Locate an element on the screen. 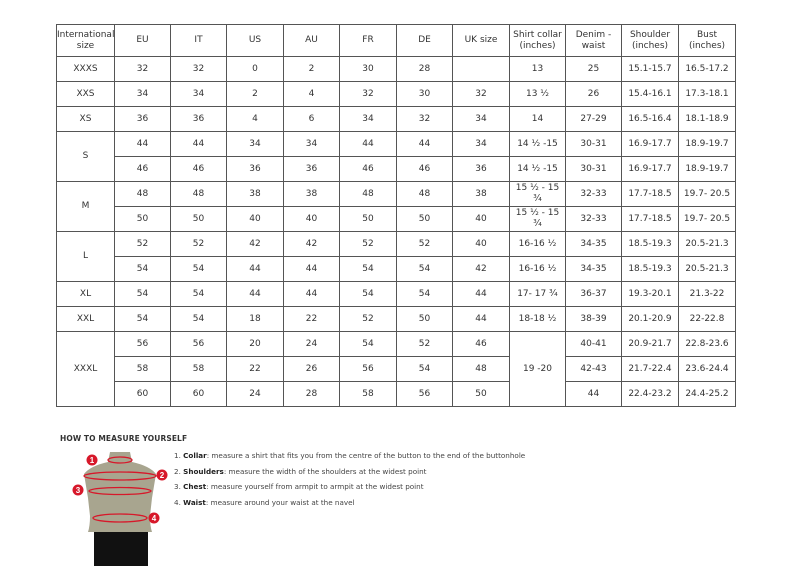  table-cell: 18 is located at coordinates (255, 319).